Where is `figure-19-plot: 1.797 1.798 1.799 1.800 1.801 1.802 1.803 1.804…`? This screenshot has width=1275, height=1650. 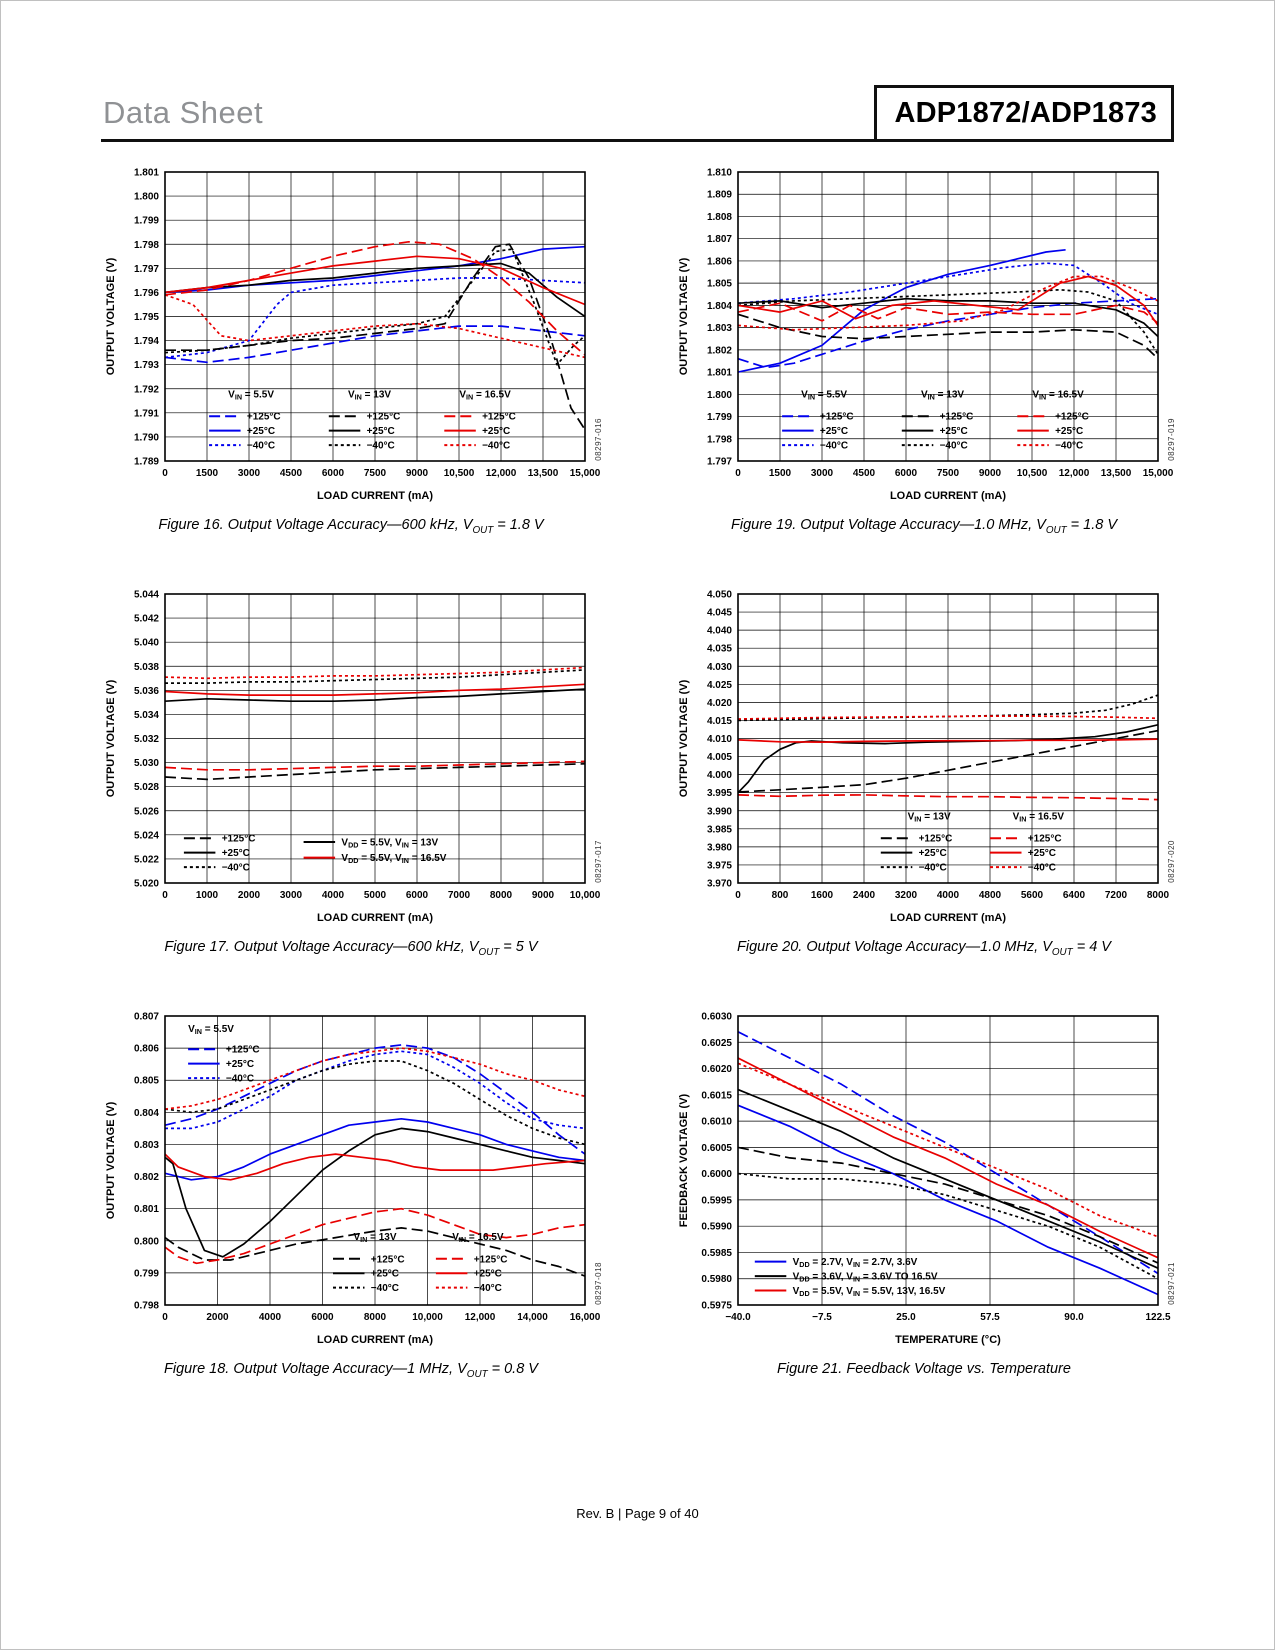
figure-19-plot: 1.797 1.798 1.799 1.800 1.801 1.802 1.803 1.804… is located at coordinates (926, 335).